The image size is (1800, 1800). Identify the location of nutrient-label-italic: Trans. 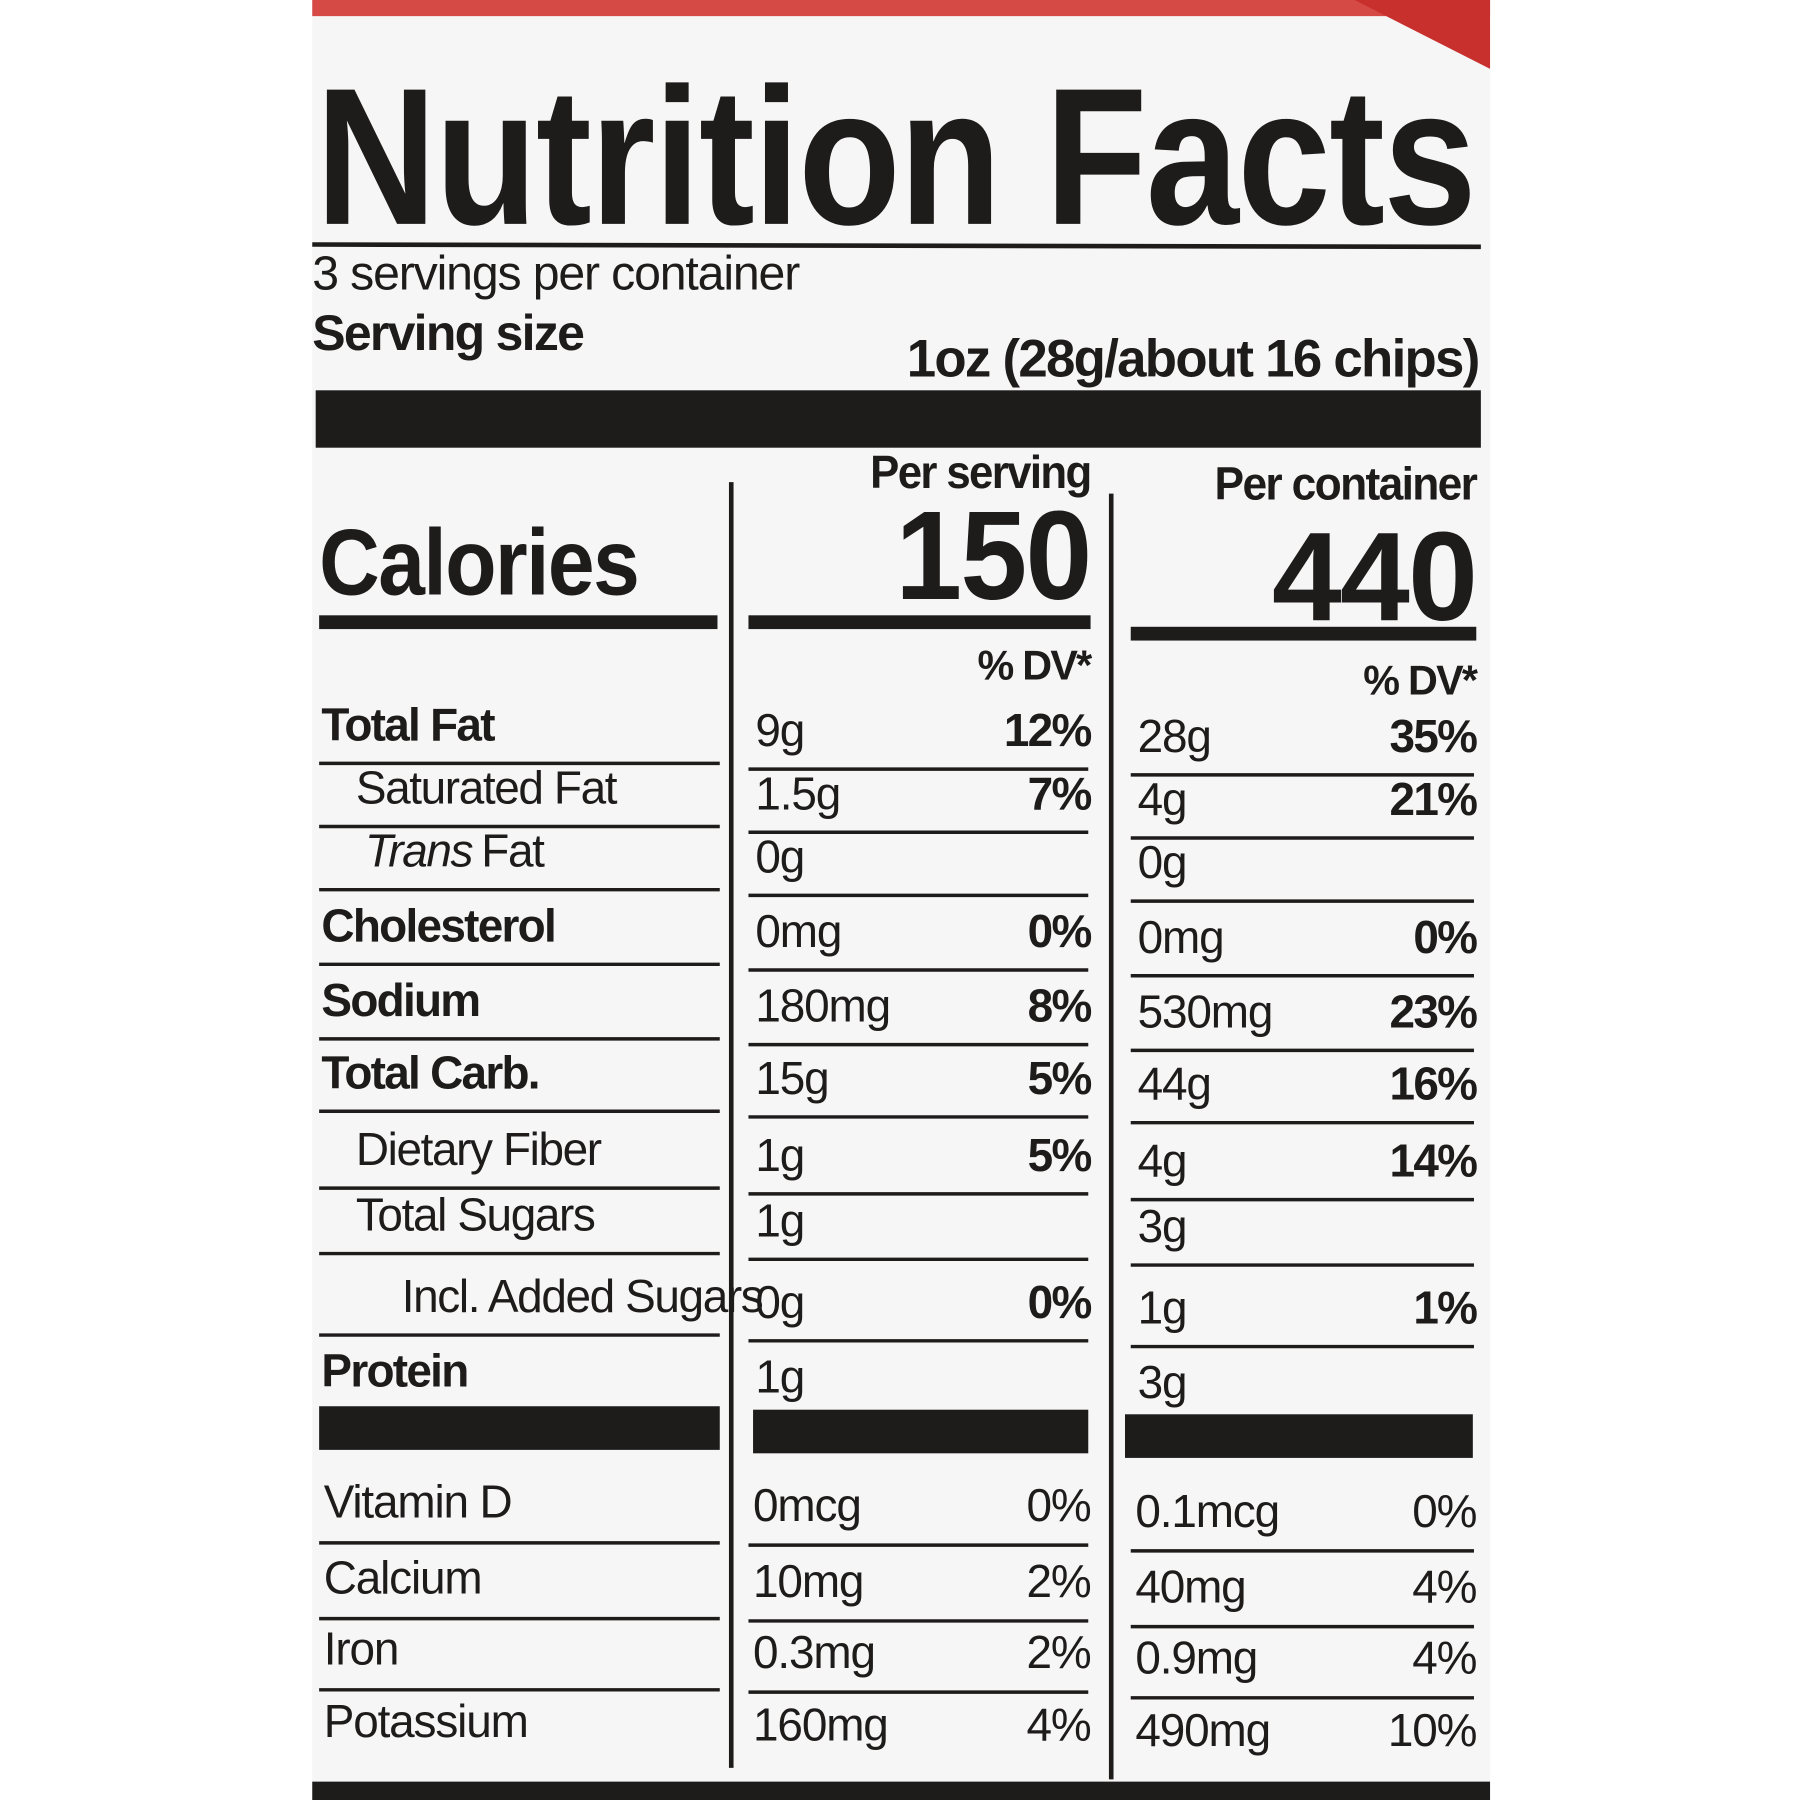
(419, 851).